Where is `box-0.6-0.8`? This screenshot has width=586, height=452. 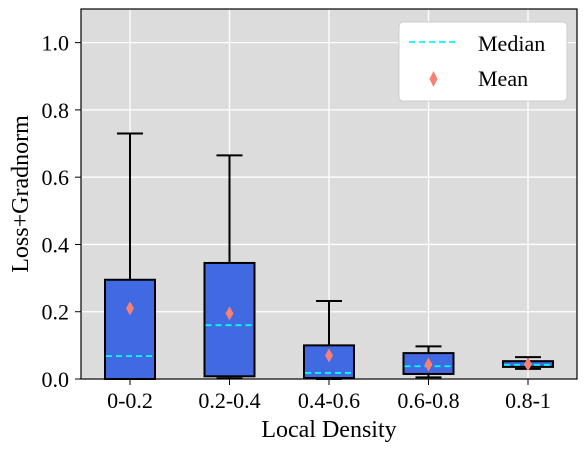
box-0.6-0.8 is located at coordinates (428, 362).